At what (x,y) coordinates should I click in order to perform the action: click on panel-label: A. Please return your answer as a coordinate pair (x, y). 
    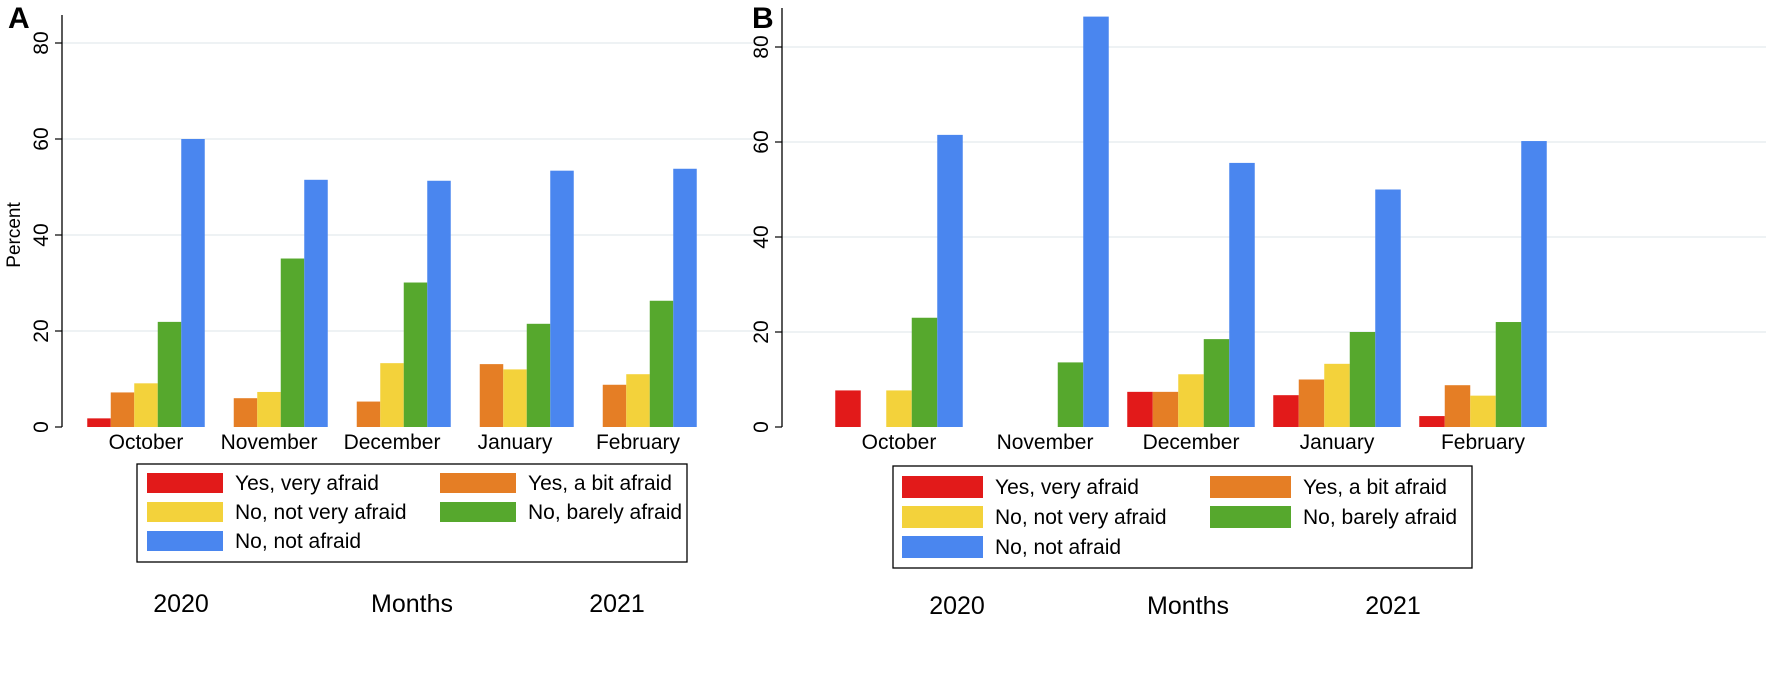
    Looking at the image, I should click on (19, 18).